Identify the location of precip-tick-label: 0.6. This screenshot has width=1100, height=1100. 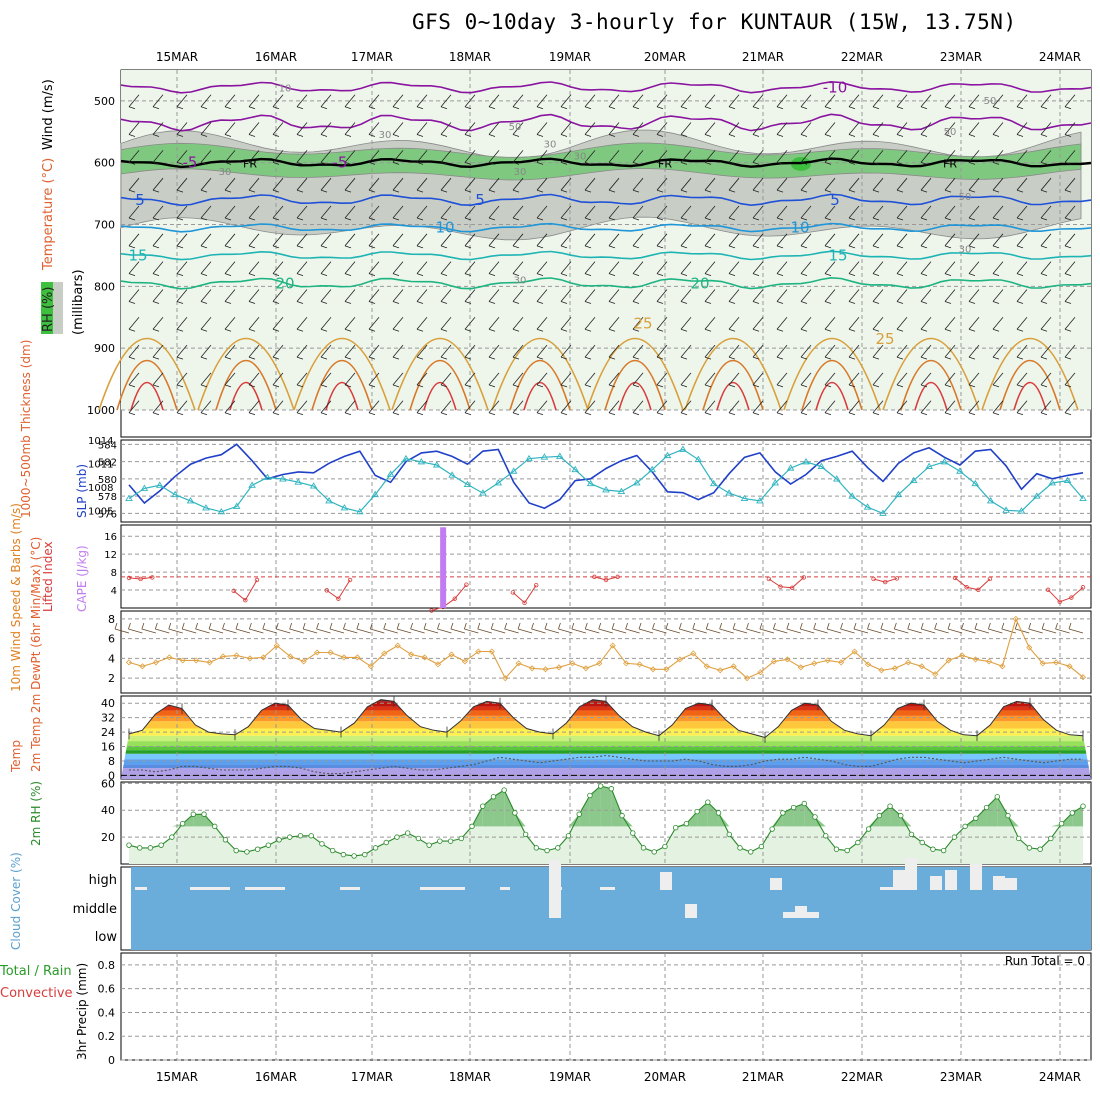
(107, 989).